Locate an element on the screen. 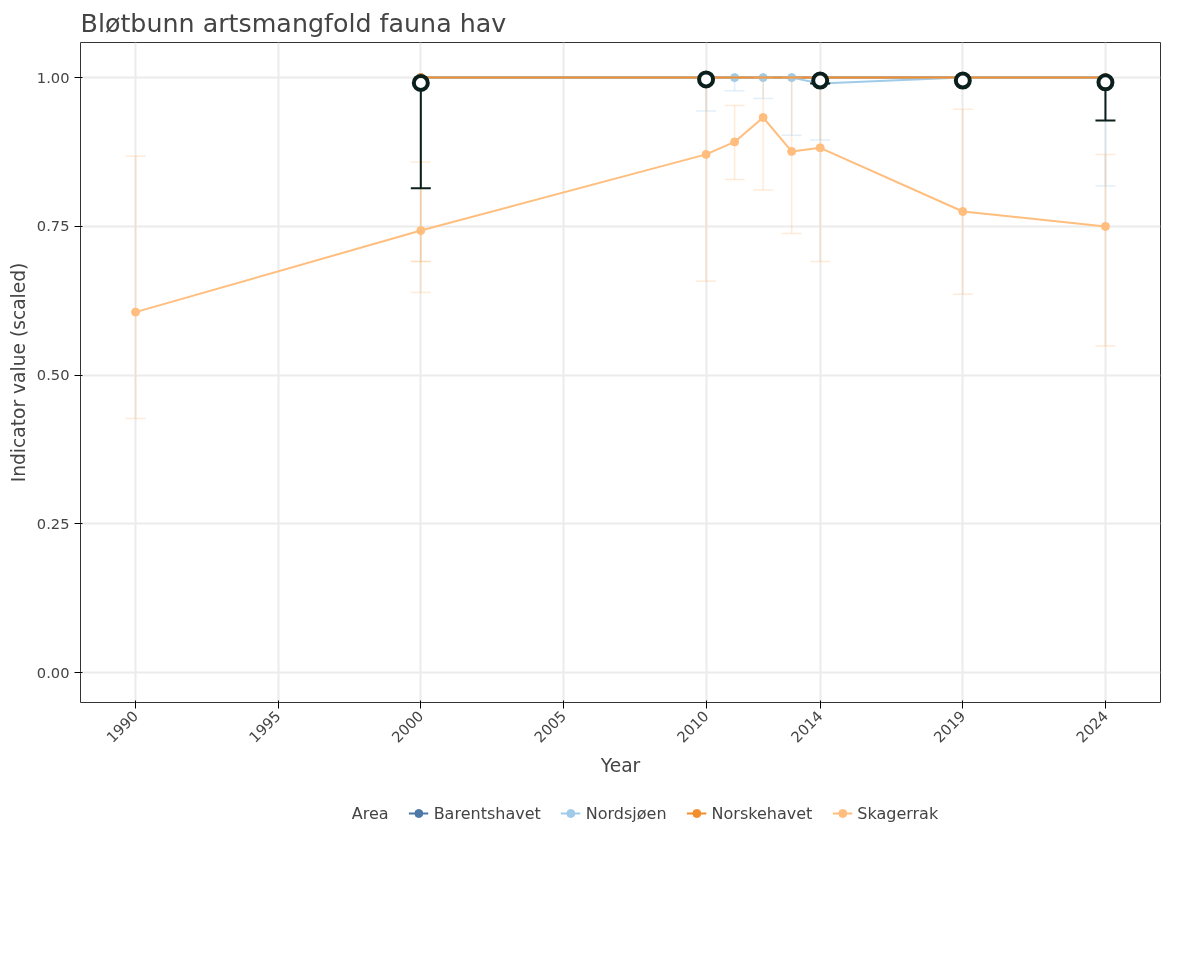  legend-label: Skagerrak is located at coordinates (898, 813).